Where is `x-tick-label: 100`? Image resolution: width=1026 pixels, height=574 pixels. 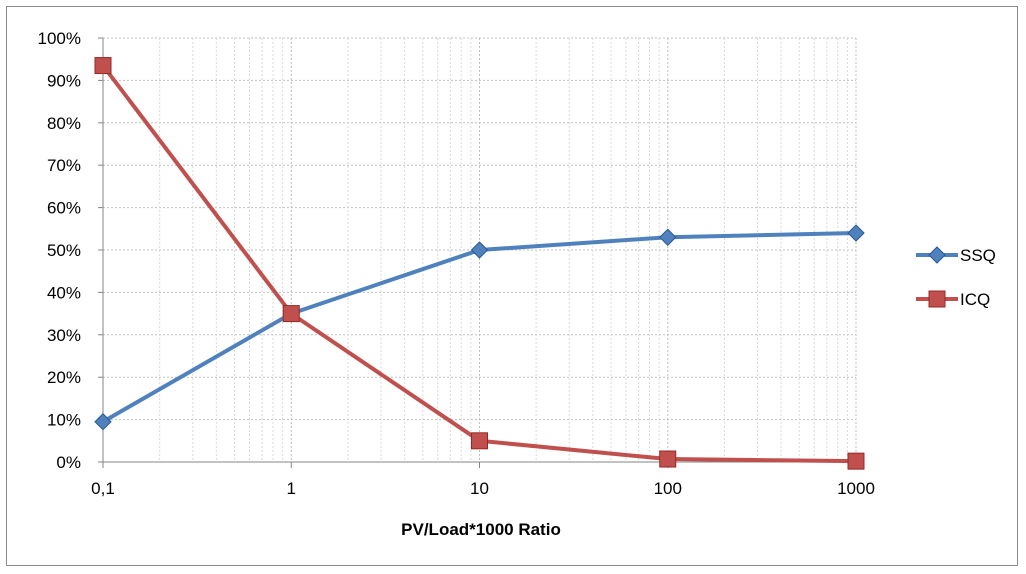
x-tick-label: 100 is located at coordinates (668, 488).